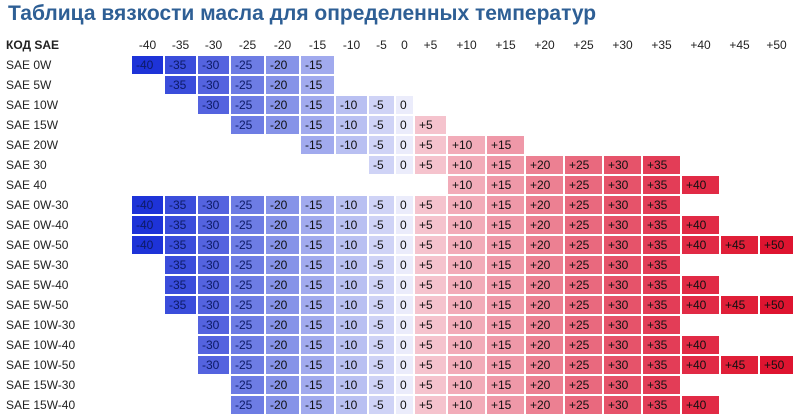 The image size is (800, 417). Describe the element at coordinates (32, 145) in the screenshot. I see `sae-code-label: SAE 20W` at that location.